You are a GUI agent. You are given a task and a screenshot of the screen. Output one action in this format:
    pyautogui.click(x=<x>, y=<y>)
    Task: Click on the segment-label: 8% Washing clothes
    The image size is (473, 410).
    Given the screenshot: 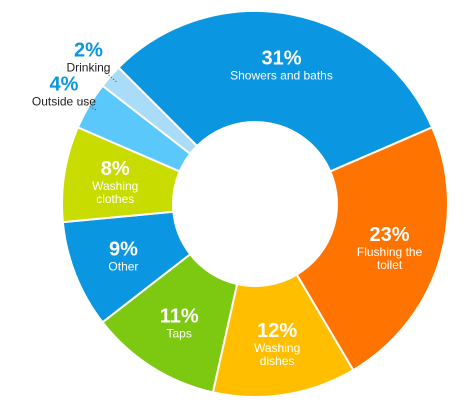 What is the action you would take?
    pyautogui.click(x=115, y=182)
    